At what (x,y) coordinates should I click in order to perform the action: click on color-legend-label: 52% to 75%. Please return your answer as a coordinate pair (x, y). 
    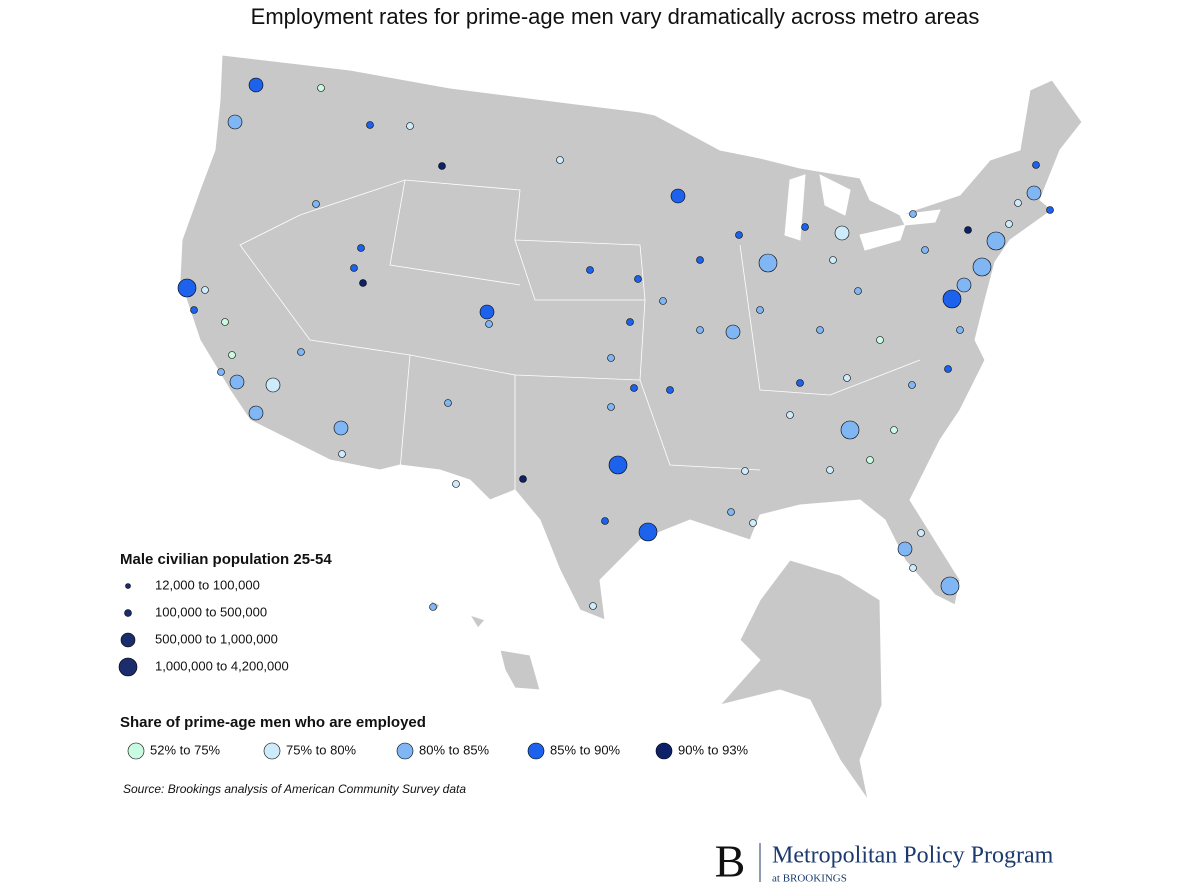
    Looking at the image, I should click on (185, 749).